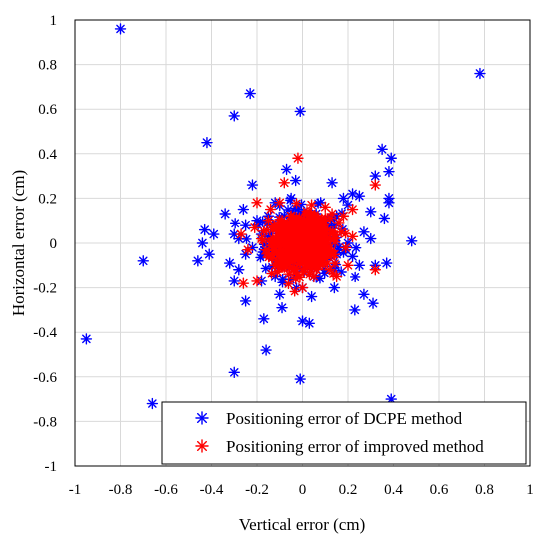  Describe the element at coordinates (18, 243) in the screenshot. I see `y-axis-label: Horizontal error (cm)` at that location.